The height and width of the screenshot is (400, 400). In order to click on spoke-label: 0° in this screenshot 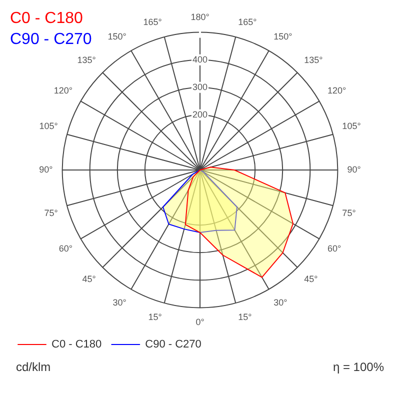, I will do `click(200, 322)`.